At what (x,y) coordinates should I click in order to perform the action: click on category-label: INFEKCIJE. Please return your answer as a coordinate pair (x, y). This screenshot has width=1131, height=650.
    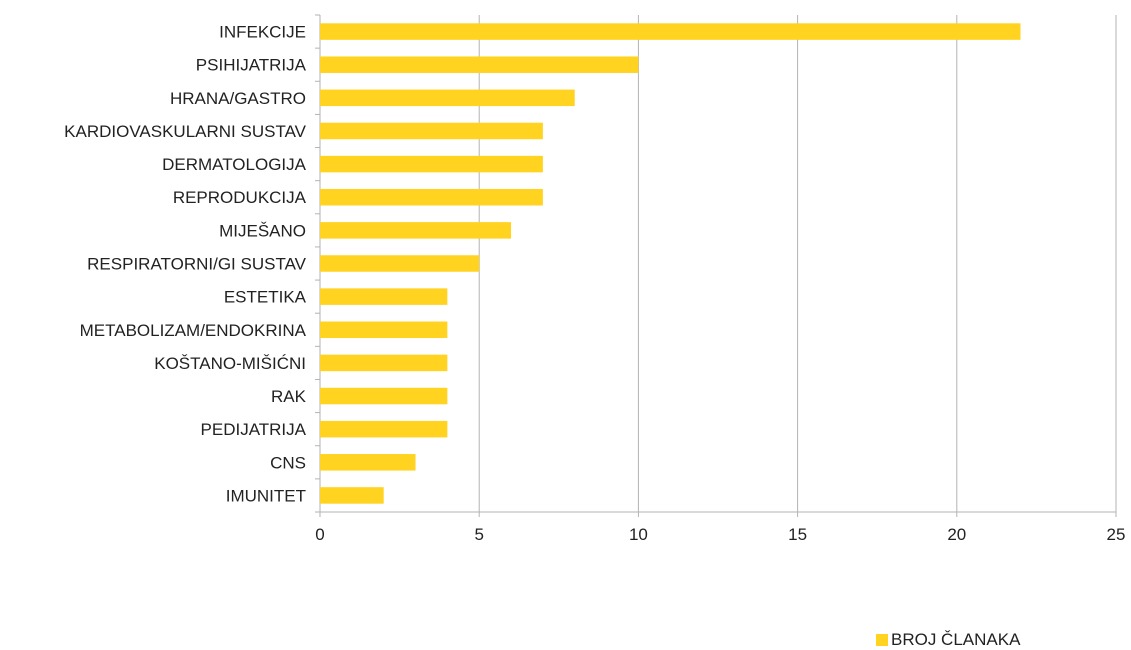
    Looking at the image, I should click on (262, 32).